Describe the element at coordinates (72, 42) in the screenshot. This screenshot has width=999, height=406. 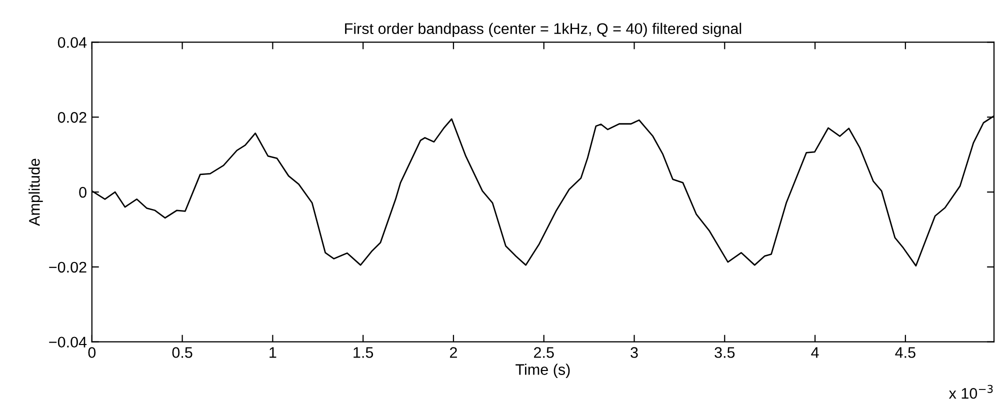
I see `y-tick-label: 0.04` at that location.